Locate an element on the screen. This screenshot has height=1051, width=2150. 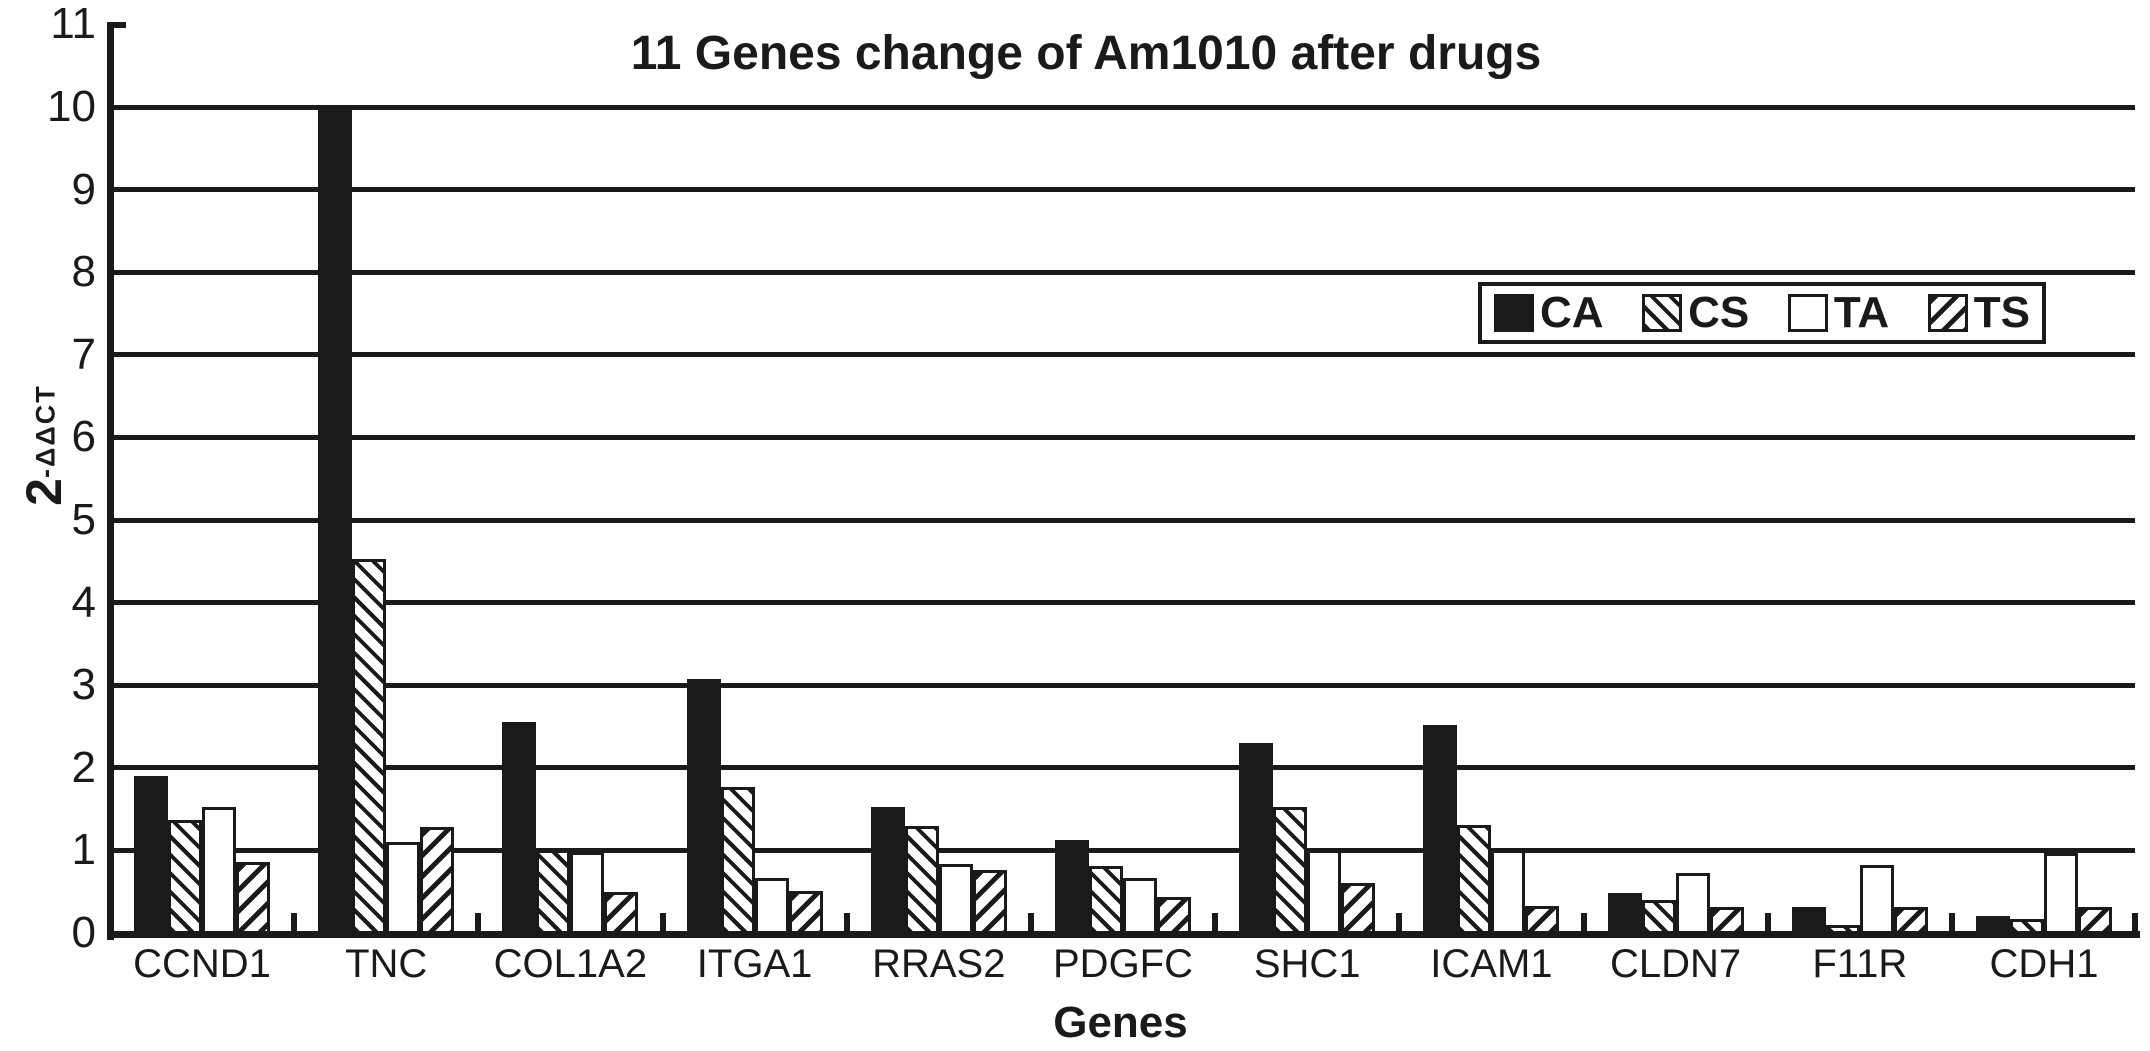
category-label-TNC: TNC is located at coordinates (386, 964).